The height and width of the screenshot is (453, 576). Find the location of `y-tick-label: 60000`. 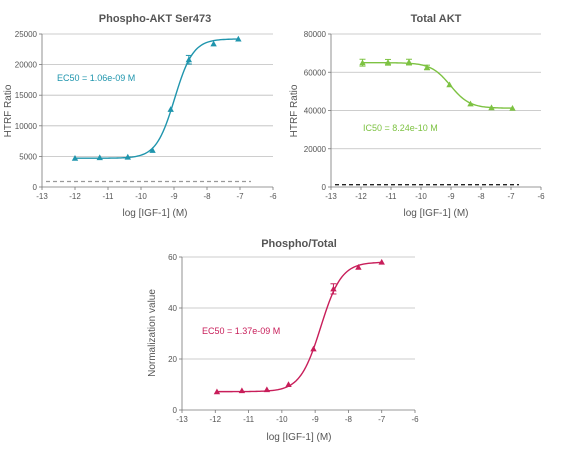

y-tick-label: 60000 is located at coordinates (315, 72).